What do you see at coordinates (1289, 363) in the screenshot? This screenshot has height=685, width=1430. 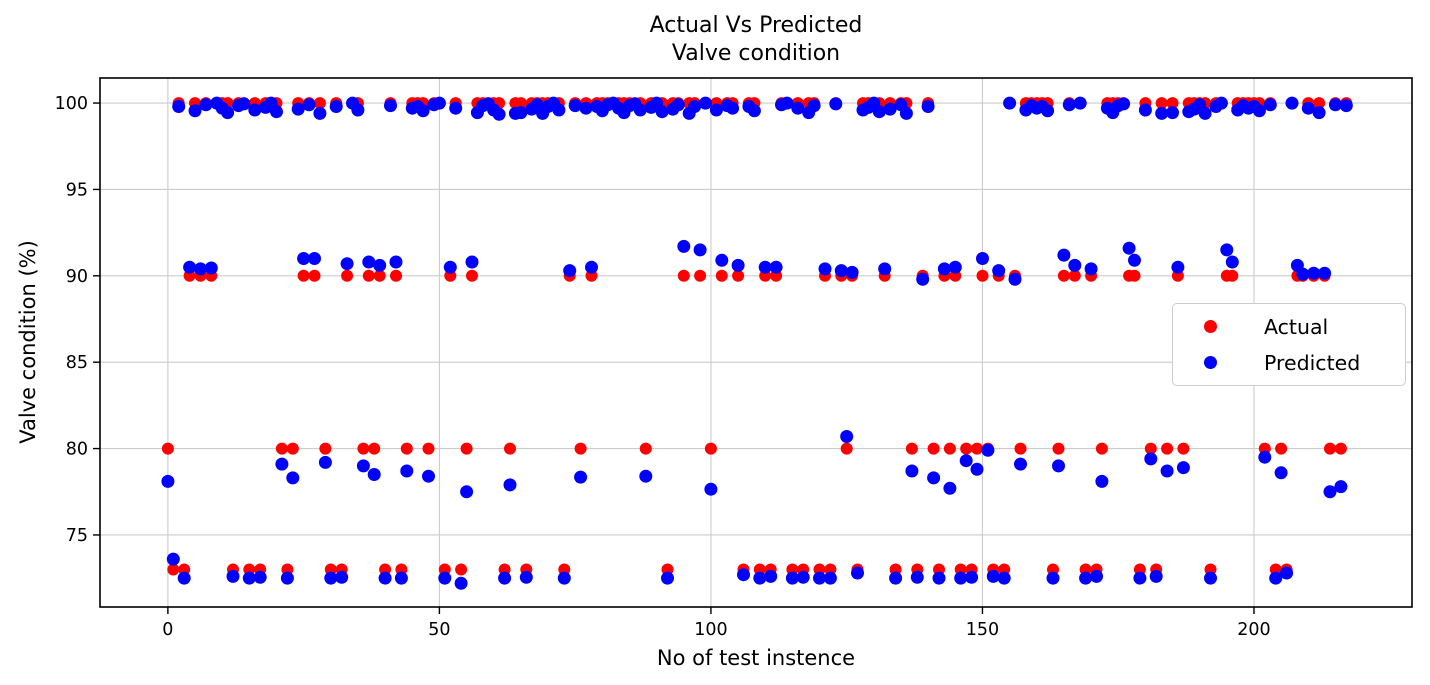 I see `legend-entry-predicted: Predicted` at bounding box center [1289, 363].